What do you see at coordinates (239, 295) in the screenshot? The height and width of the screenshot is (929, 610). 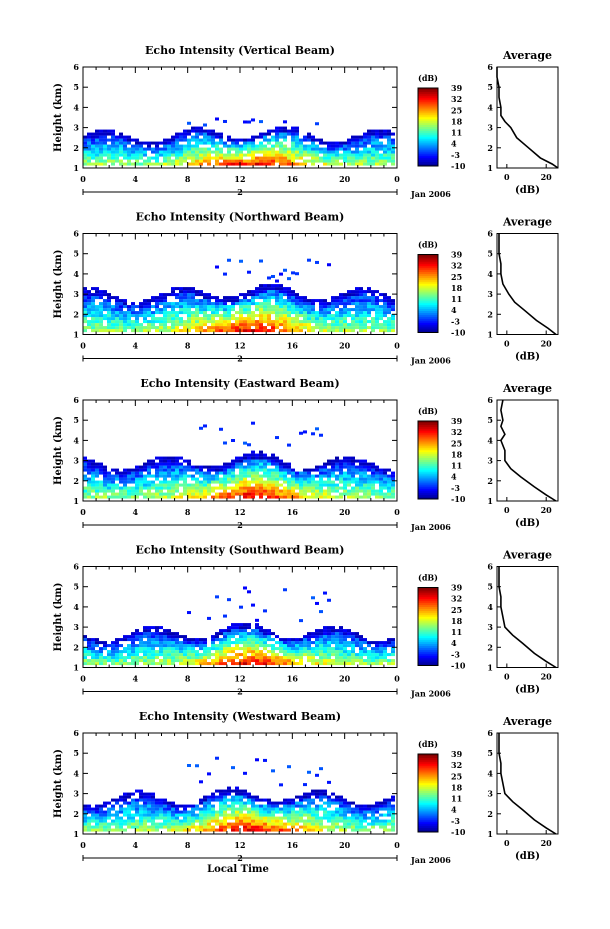 I see `echo-heatmap` at bounding box center [239, 295].